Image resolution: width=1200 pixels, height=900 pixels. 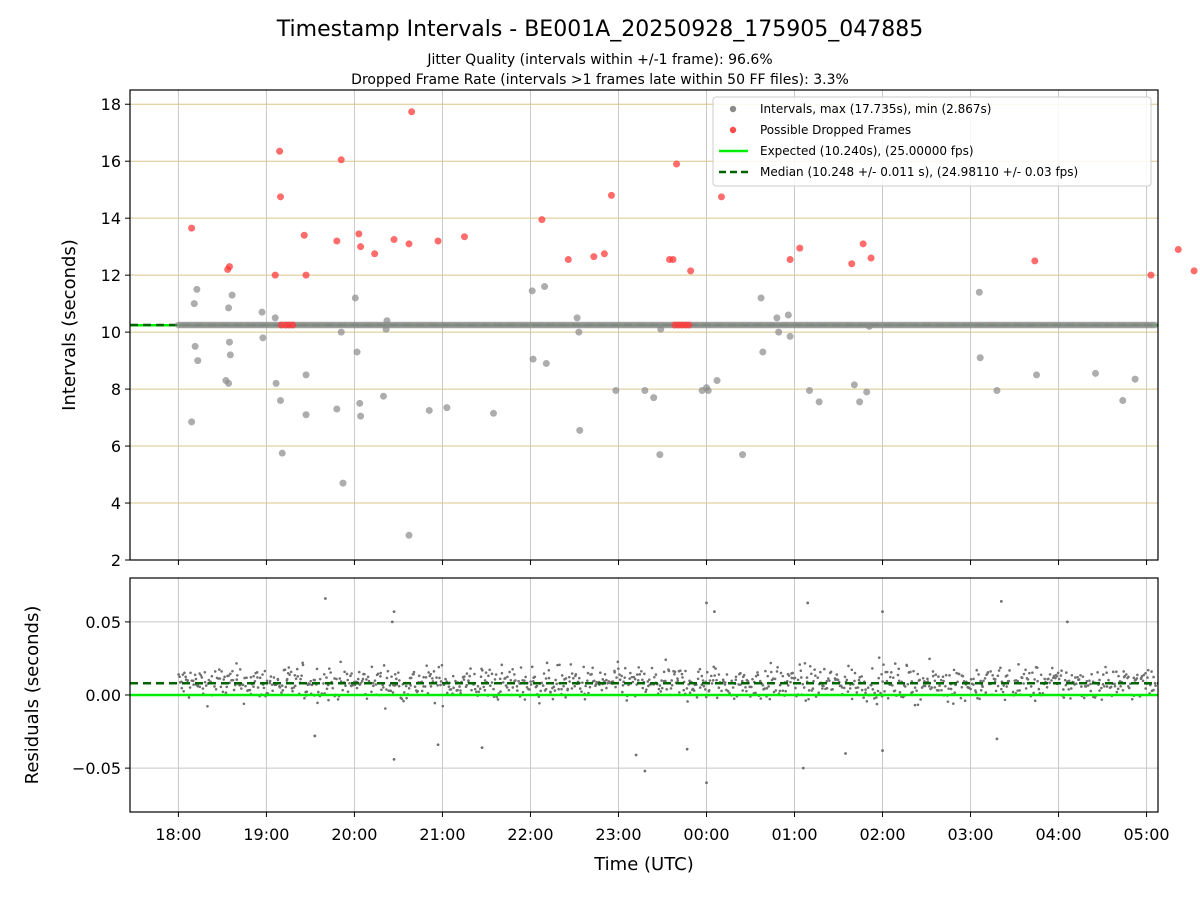 What do you see at coordinates (354, 834) in the screenshot?
I see `x-tick-label: 20:00` at bounding box center [354, 834].